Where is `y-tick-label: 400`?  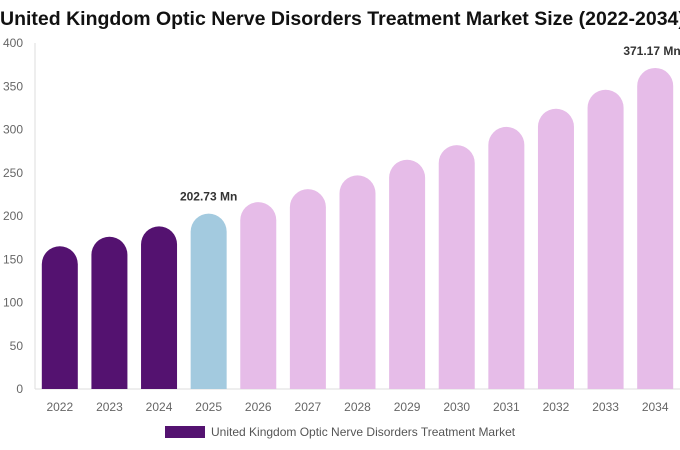 y-tick-label: 400 is located at coordinates (13, 43).